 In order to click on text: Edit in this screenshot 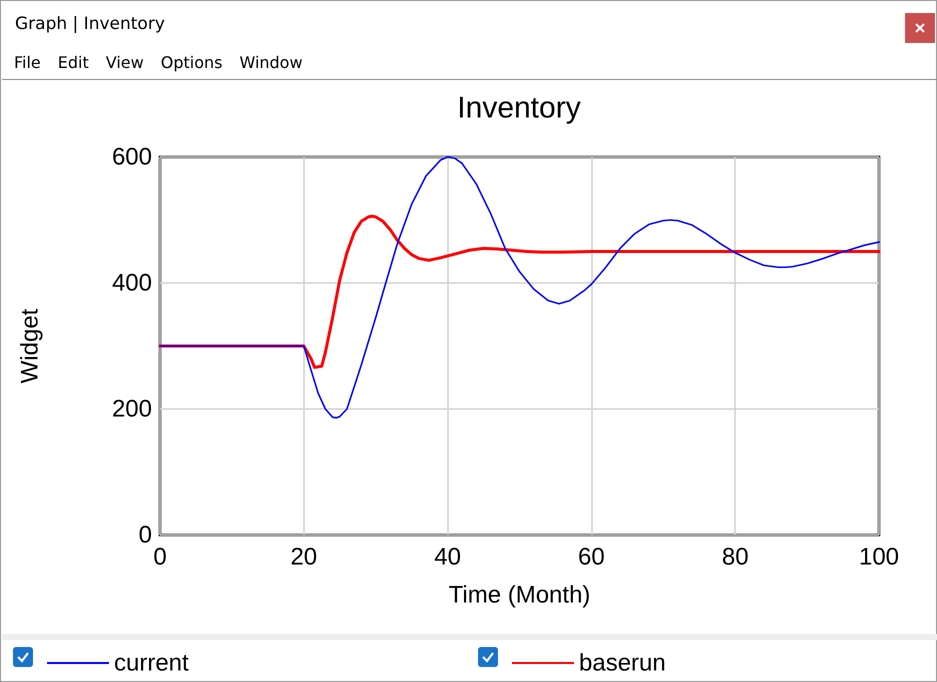, I will do `click(73, 62)`.